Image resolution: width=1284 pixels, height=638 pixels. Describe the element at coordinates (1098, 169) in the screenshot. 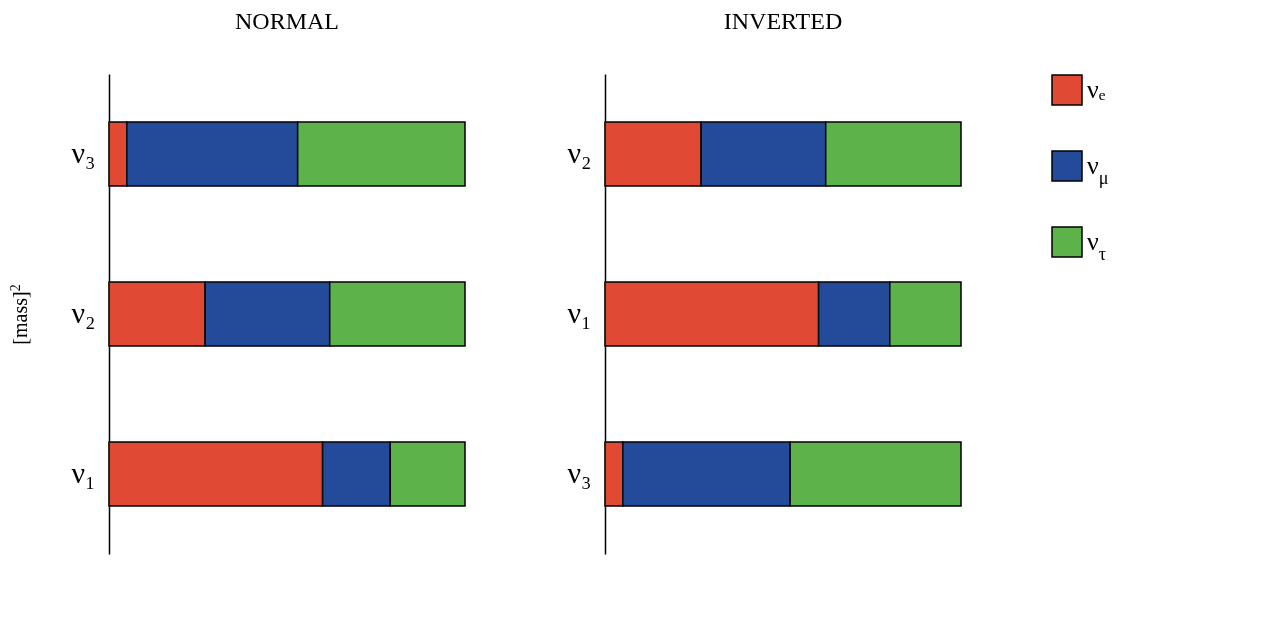

I see `legend-label: ν$_{μ}$` at that location.